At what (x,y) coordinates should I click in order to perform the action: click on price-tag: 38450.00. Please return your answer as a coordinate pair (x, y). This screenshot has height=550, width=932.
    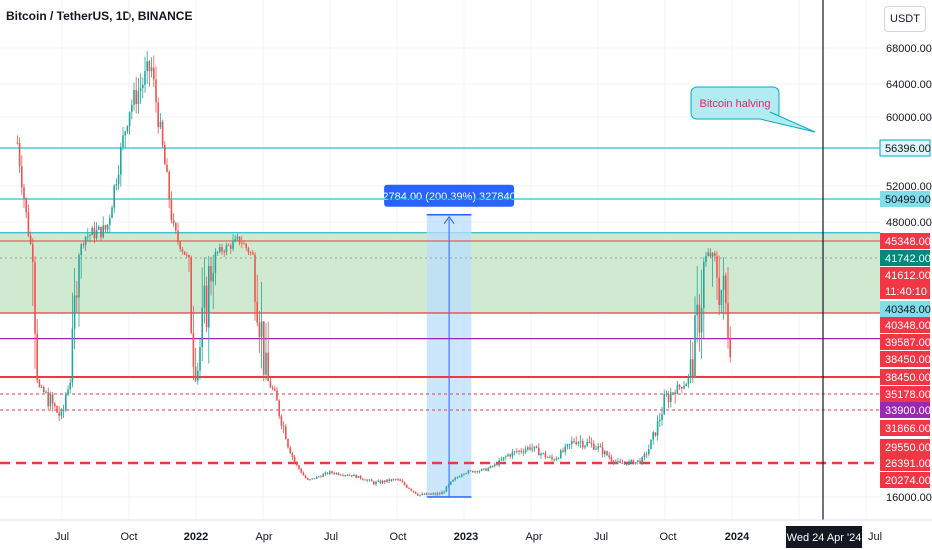
    Looking at the image, I should click on (908, 378).